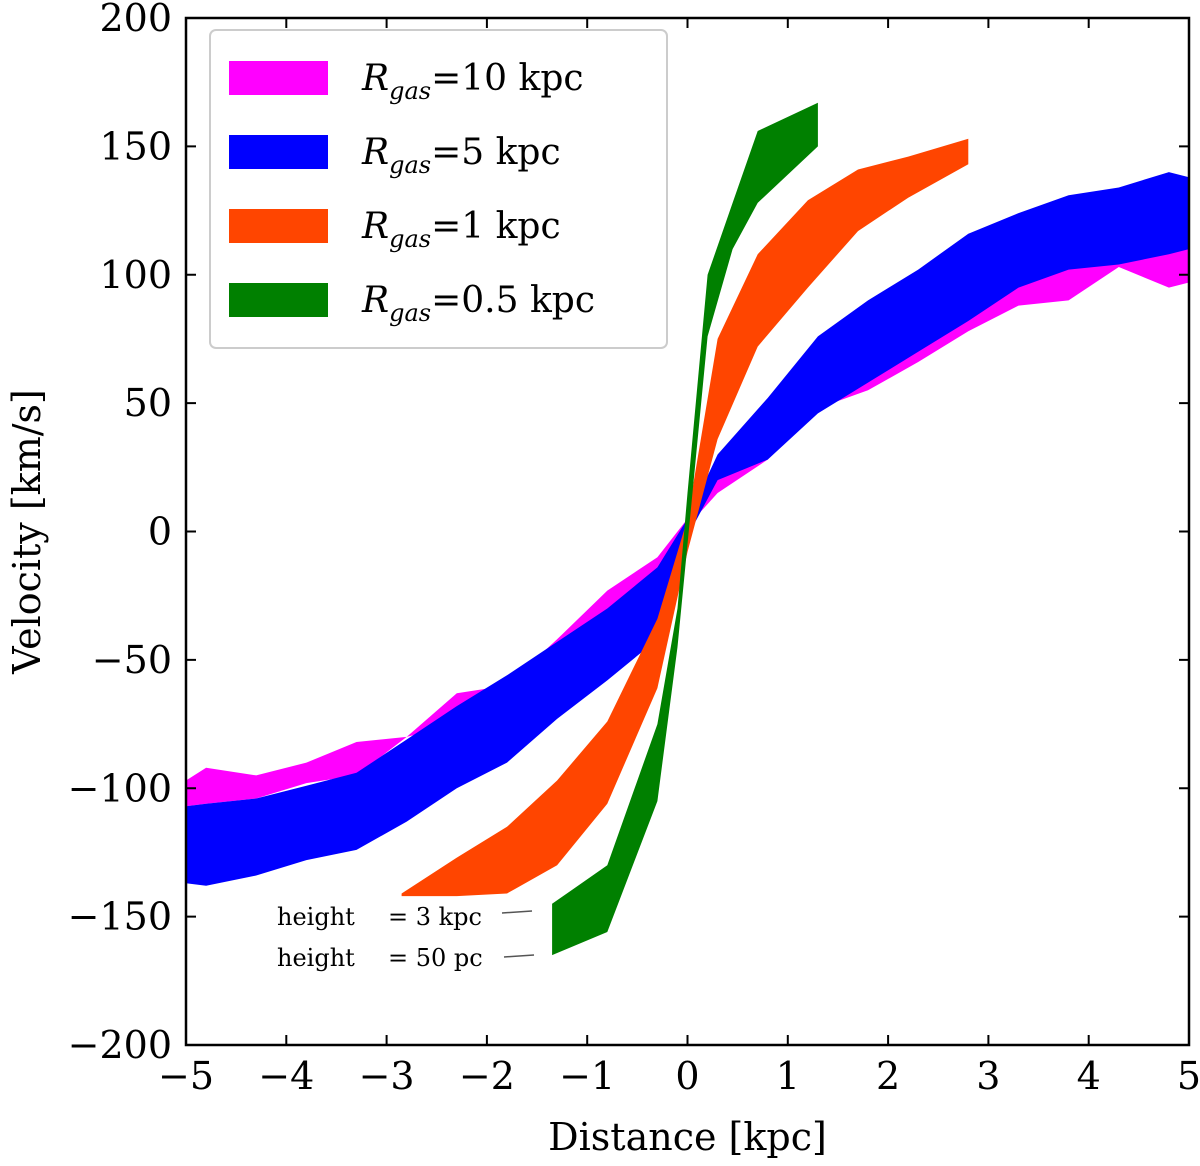  Describe the element at coordinates (135, 275) in the screenshot. I see `y-tick-label: 100` at that location.